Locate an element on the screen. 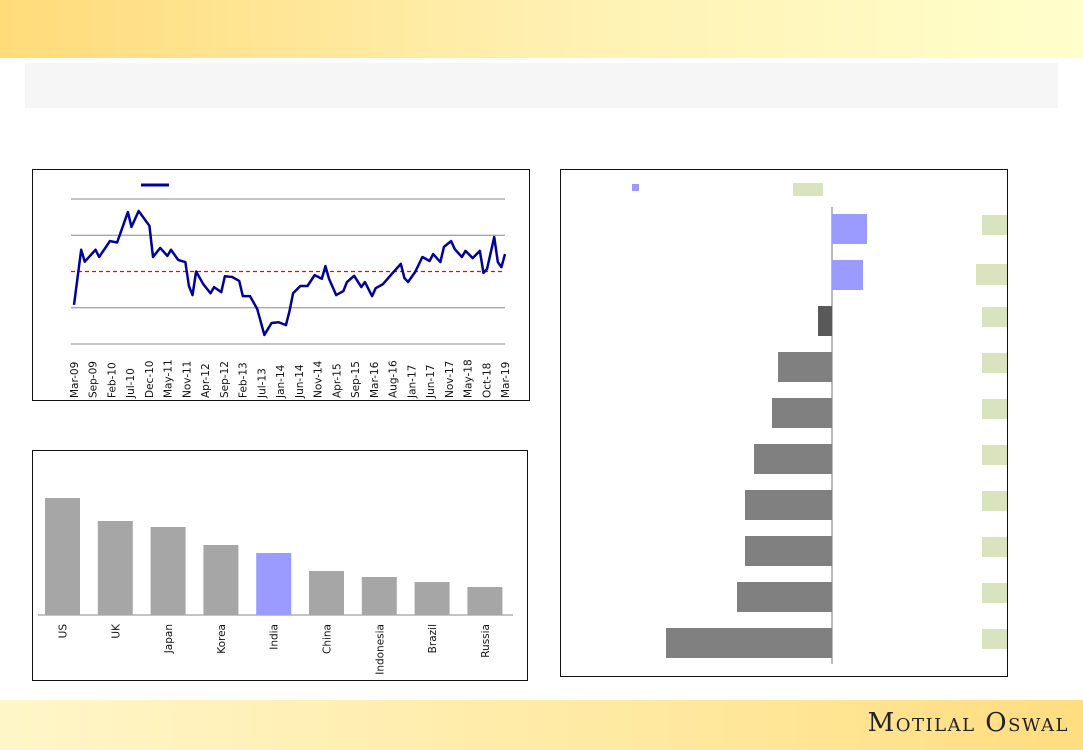 This screenshot has width=1083, height=750. category-label: Japan is located at coordinates (169, 639).